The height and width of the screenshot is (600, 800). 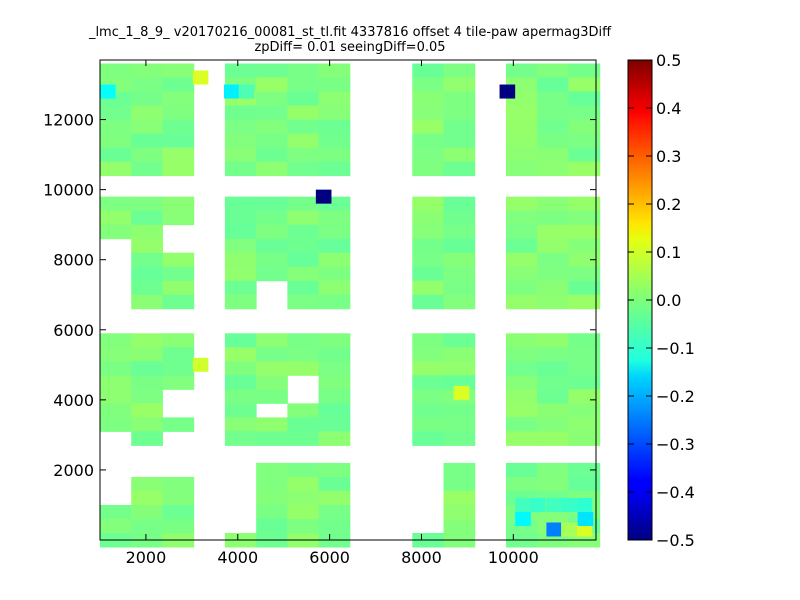 What do you see at coordinates (68, 120) in the screenshot?
I see `y-tick-label: 12000` at bounding box center [68, 120].